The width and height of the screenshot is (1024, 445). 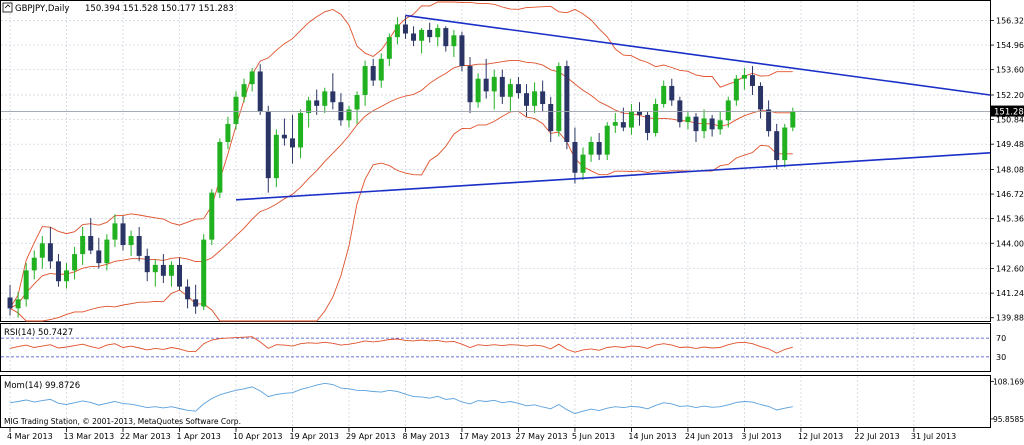 What do you see at coordinates (1010, 269) in the screenshot?
I see `price-tick-label: 142.600` at bounding box center [1010, 269].